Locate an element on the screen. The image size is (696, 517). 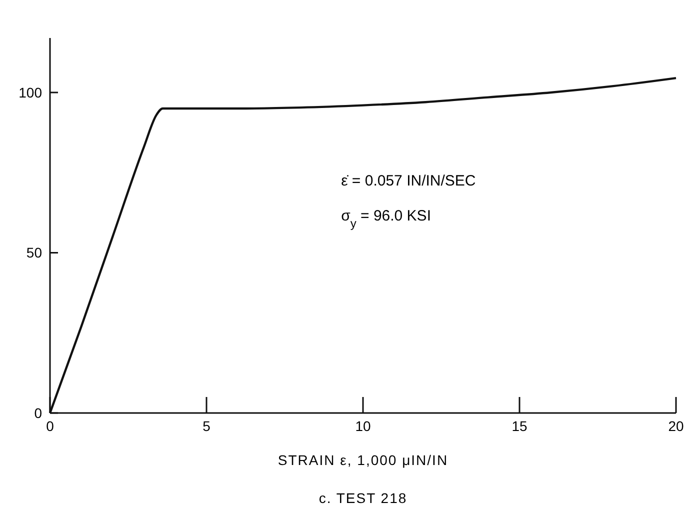
text: c. TEST 218 is located at coordinates (363, 498).